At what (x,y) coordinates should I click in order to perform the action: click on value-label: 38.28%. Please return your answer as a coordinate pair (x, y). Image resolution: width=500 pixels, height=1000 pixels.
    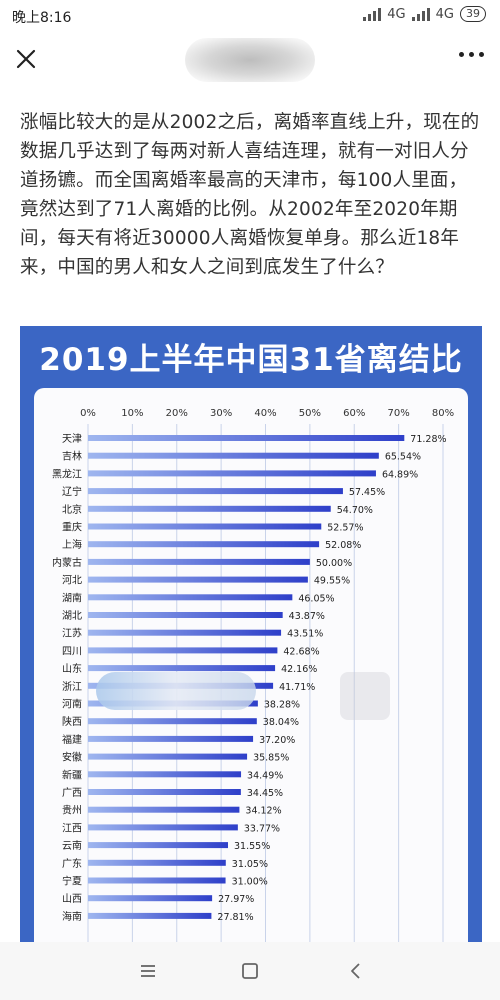
    Looking at the image, I should click on (282, 705).